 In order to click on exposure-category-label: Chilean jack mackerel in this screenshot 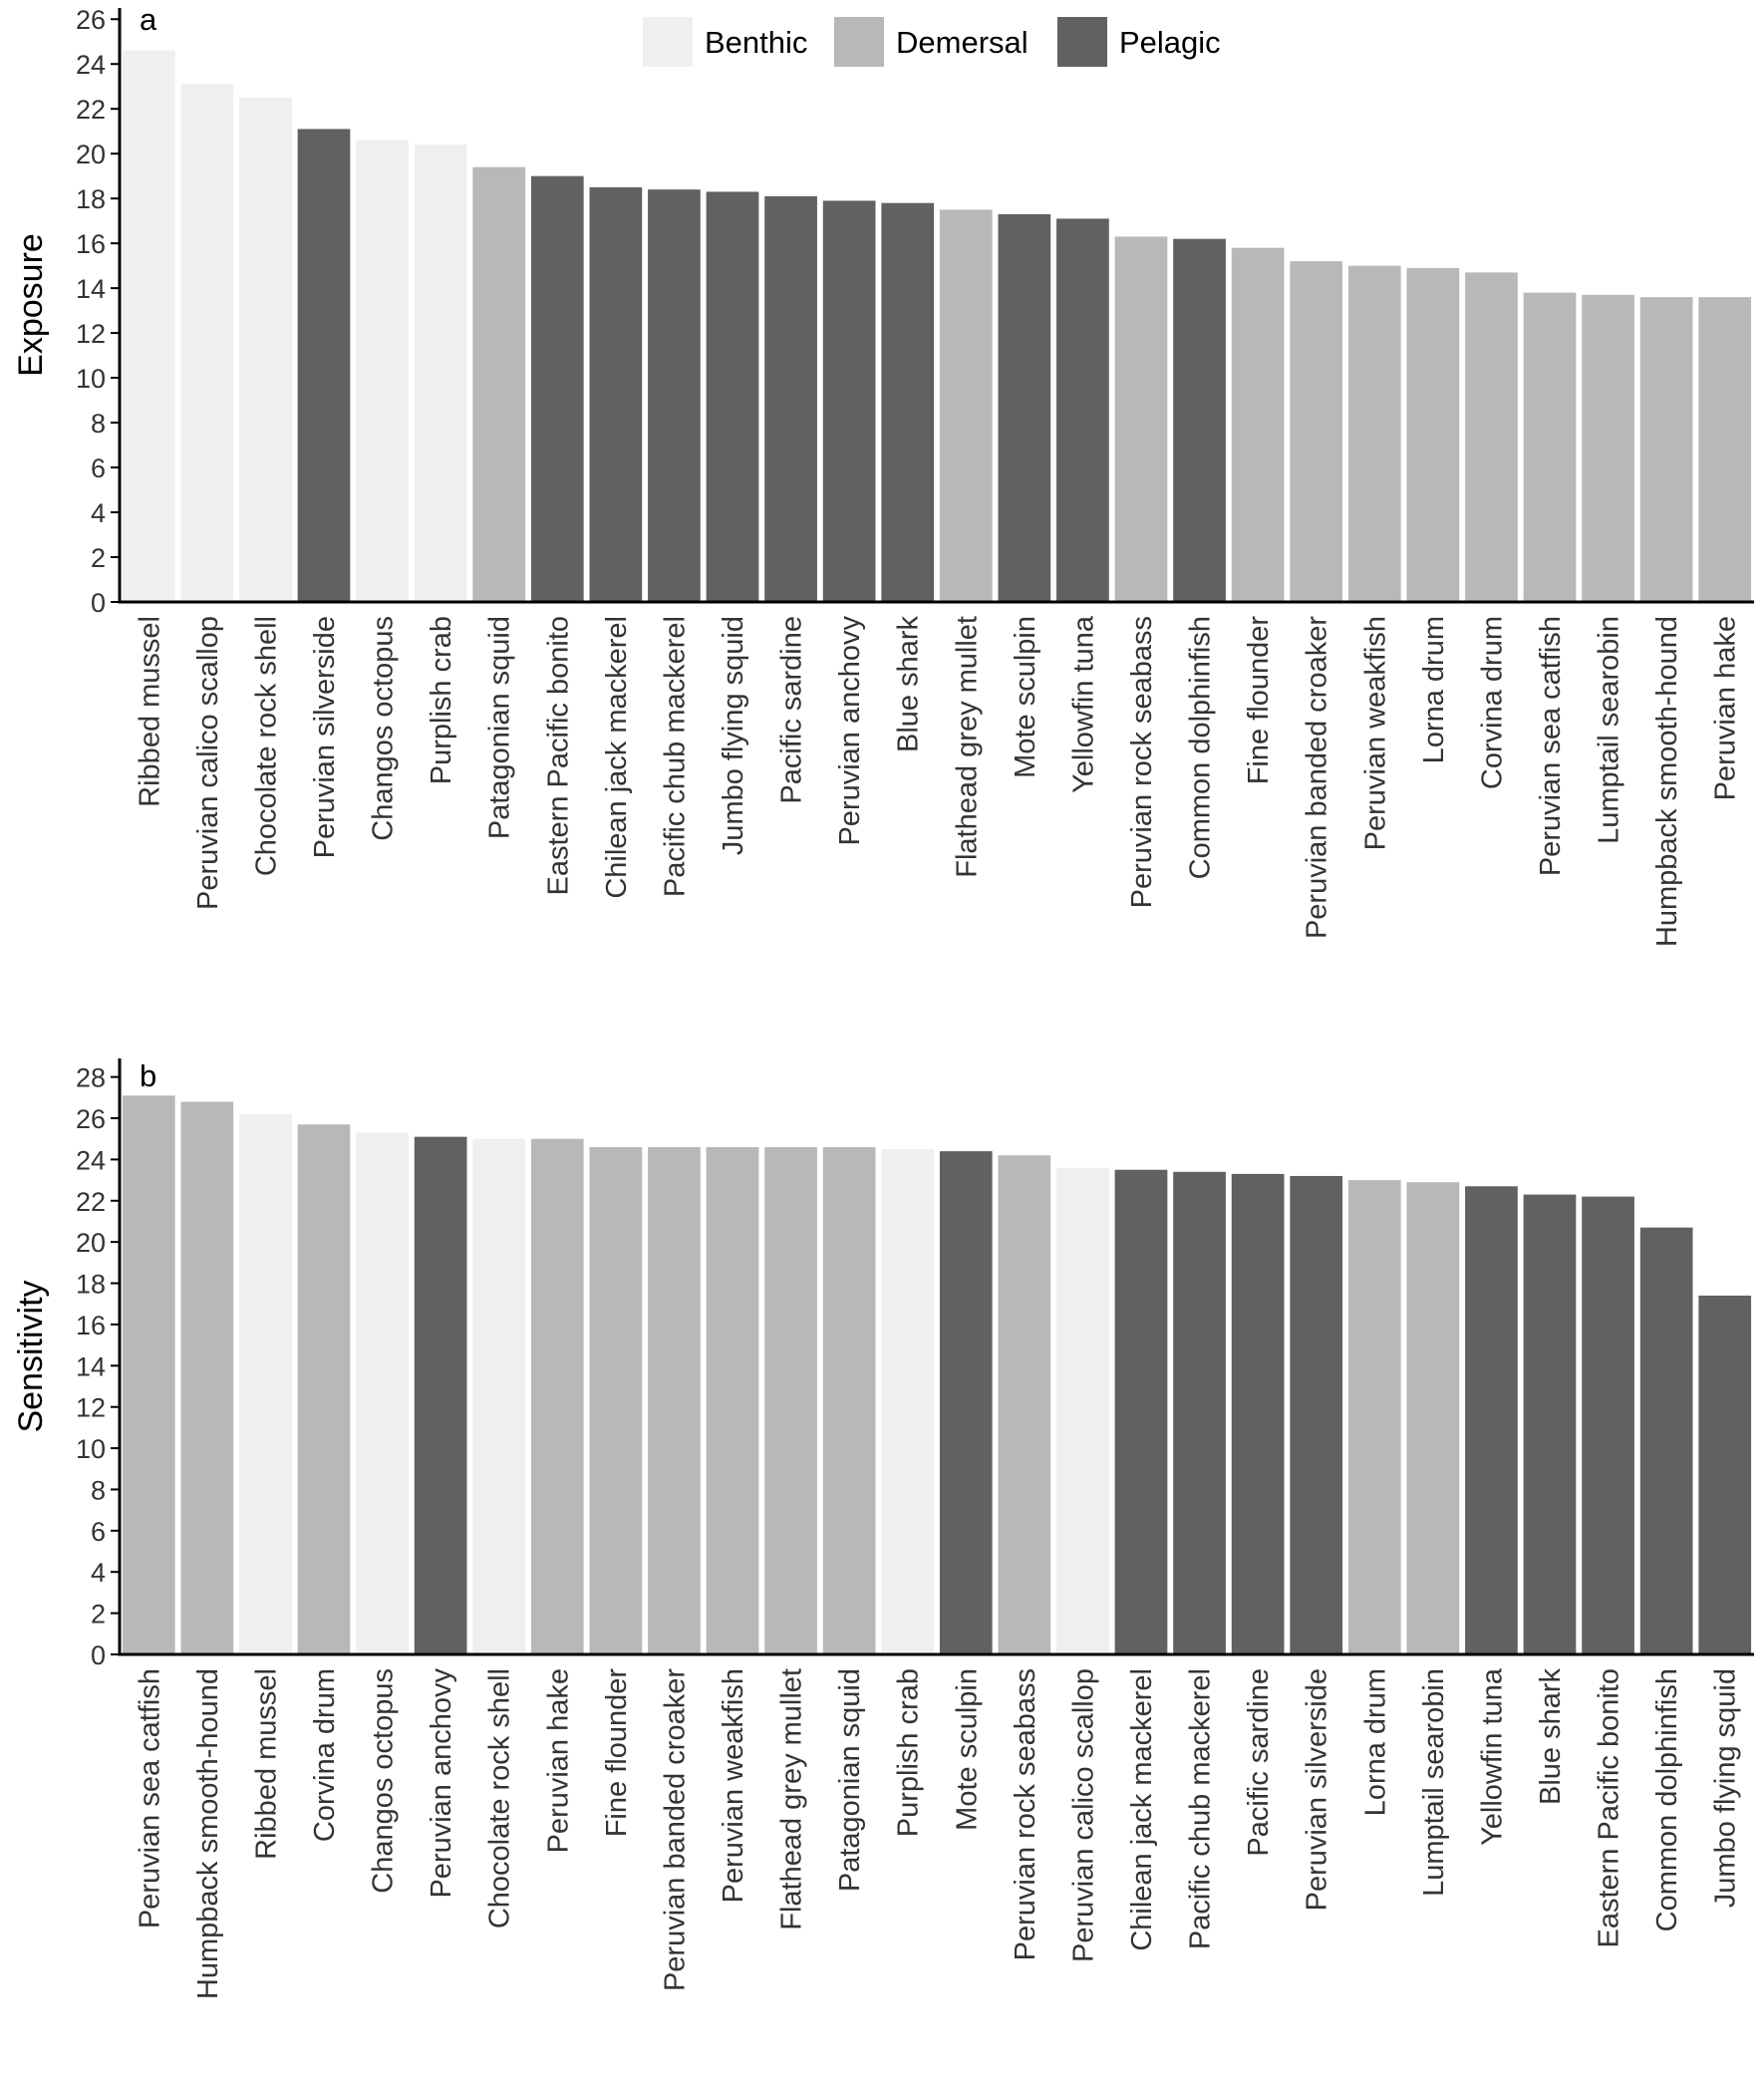, I will do `click(617, 758)`.